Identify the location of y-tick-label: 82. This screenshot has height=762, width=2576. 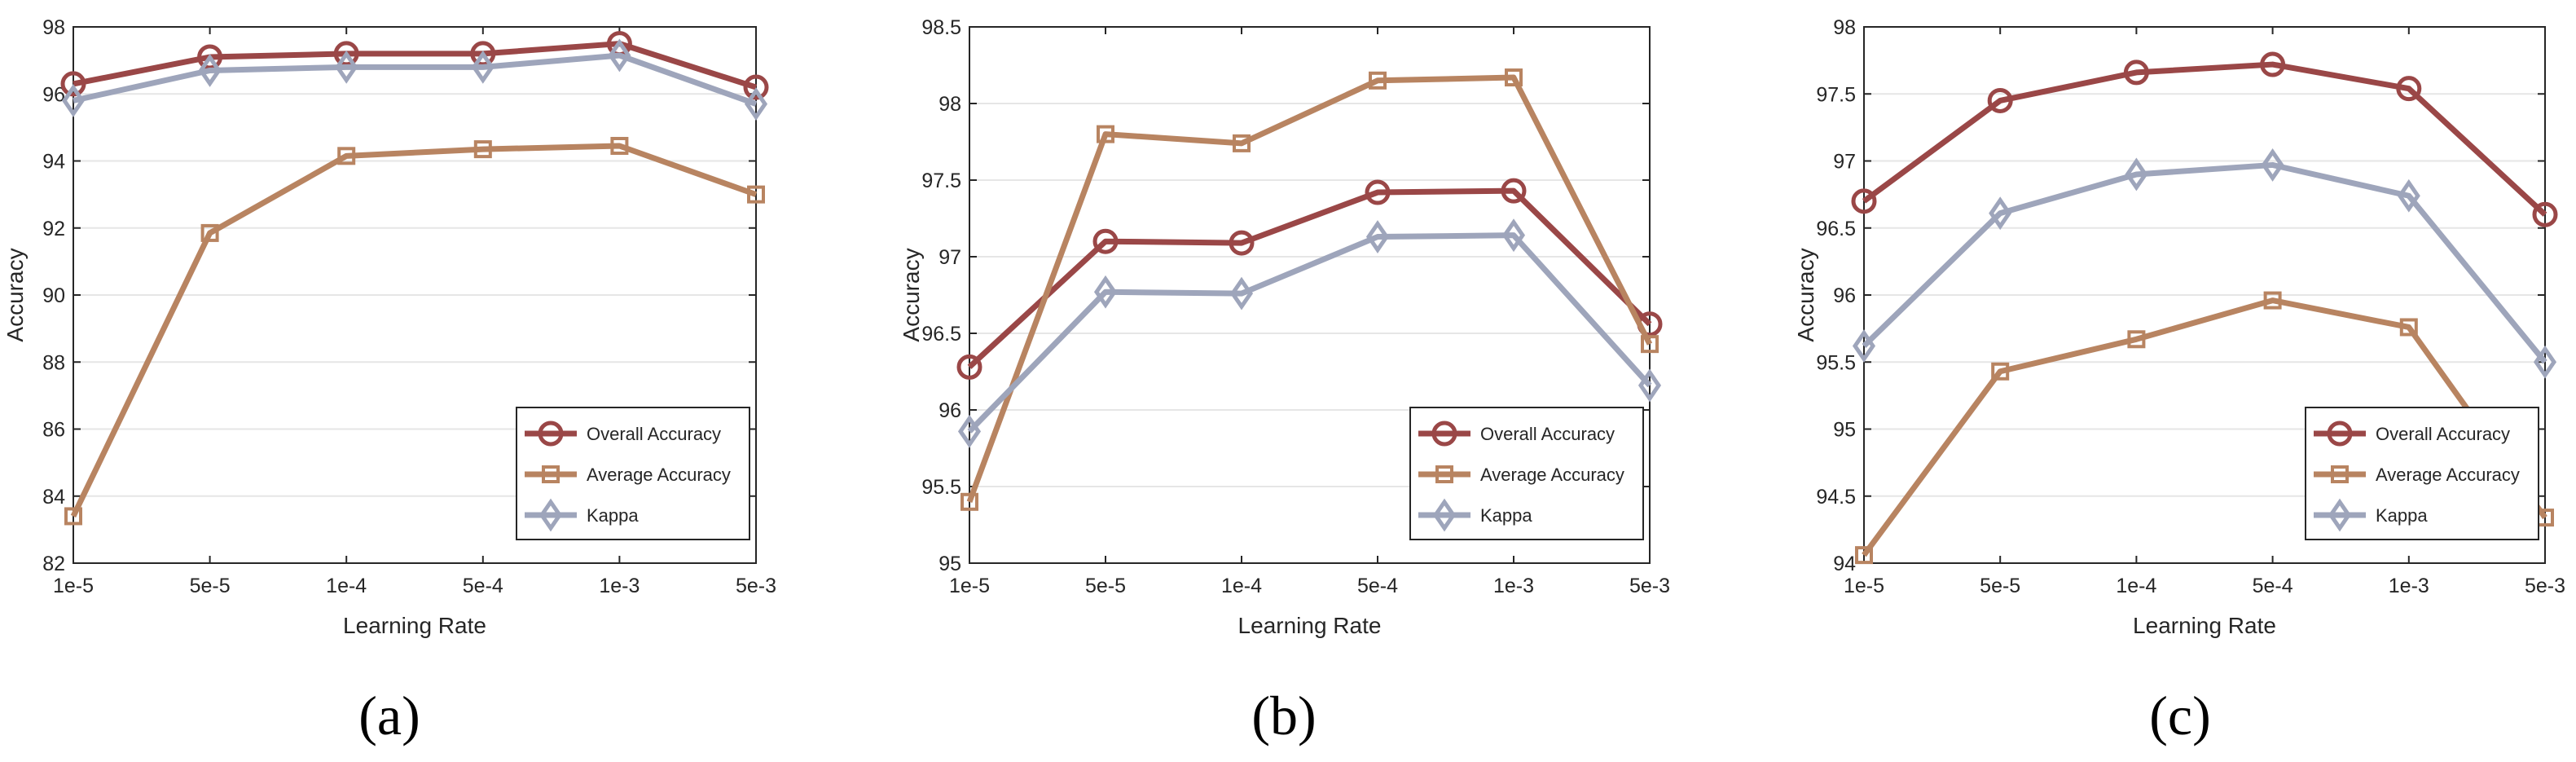
(53, 564).